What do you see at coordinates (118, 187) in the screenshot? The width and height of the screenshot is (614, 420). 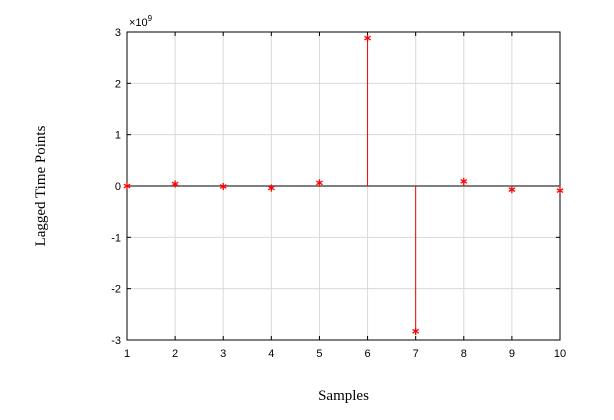 I see `y-tick-label: 0` at bounding box center [118, 187].